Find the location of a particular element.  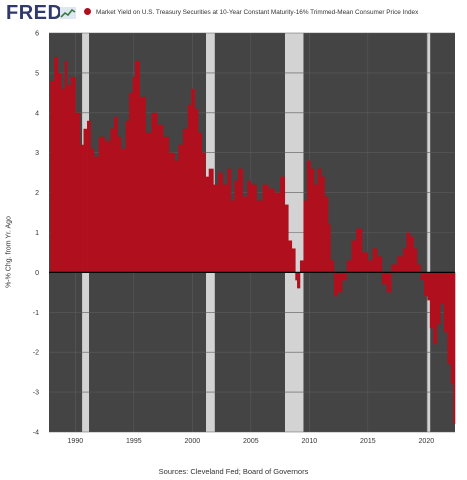

x-tick-label: 1990 is located at coordinates (76, 441).